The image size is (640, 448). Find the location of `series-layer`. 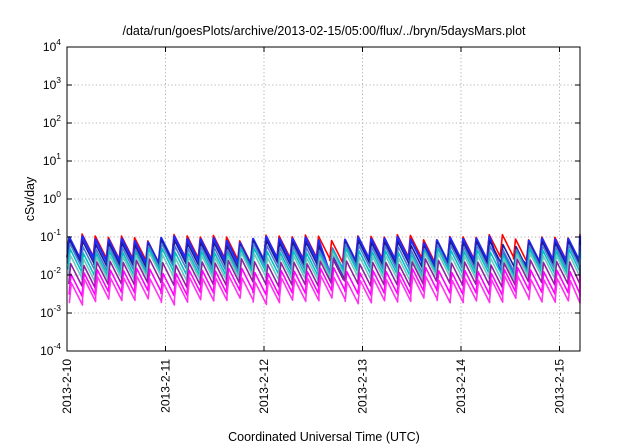

series-layer is located at coordinates (324, 269).